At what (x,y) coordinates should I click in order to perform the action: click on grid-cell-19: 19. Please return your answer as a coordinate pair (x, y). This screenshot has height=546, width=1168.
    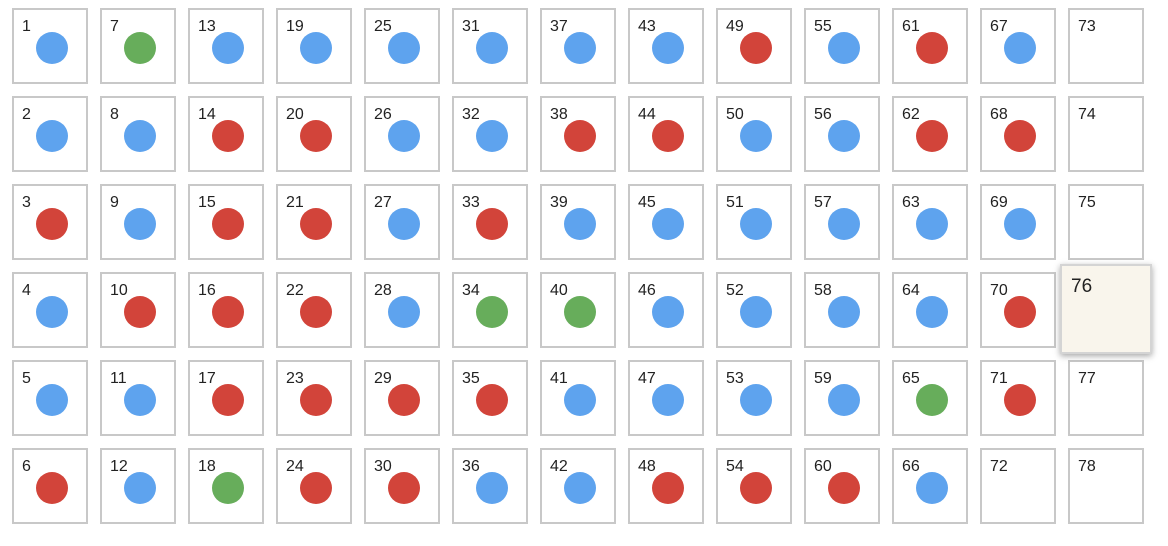
    Looking at the image, I should click on (314, 46).